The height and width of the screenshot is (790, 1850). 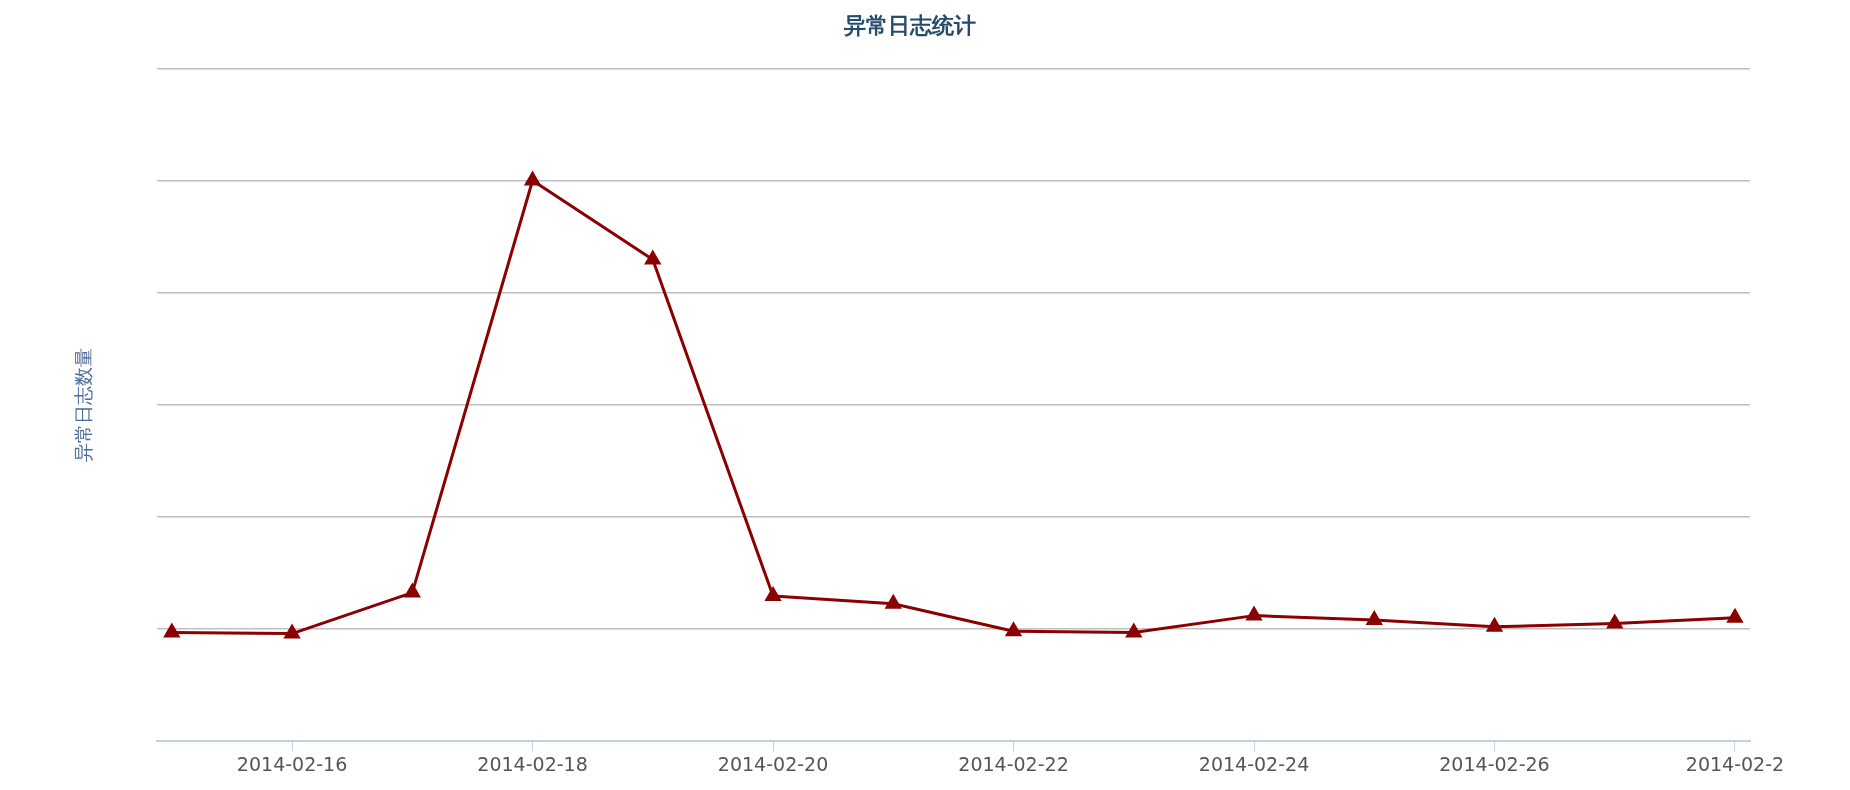 What do you see at coordinates (909, 25) in the screenshot?
I see `chart-title: 异常日志统计` at bounding box center [909, 25].